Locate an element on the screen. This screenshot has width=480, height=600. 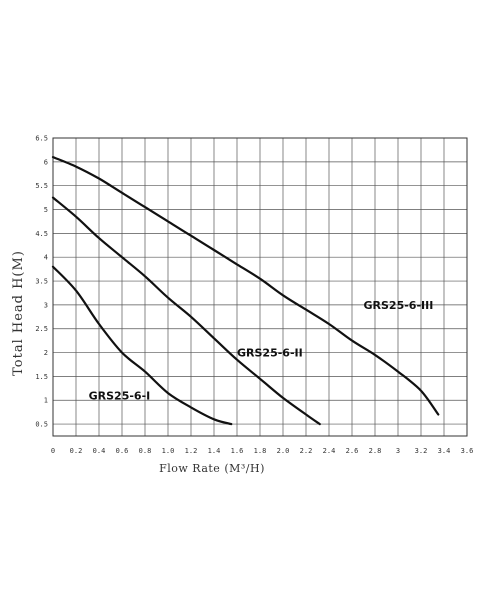
y-tick-label: 4.5 is located at coordinates (41, 234).